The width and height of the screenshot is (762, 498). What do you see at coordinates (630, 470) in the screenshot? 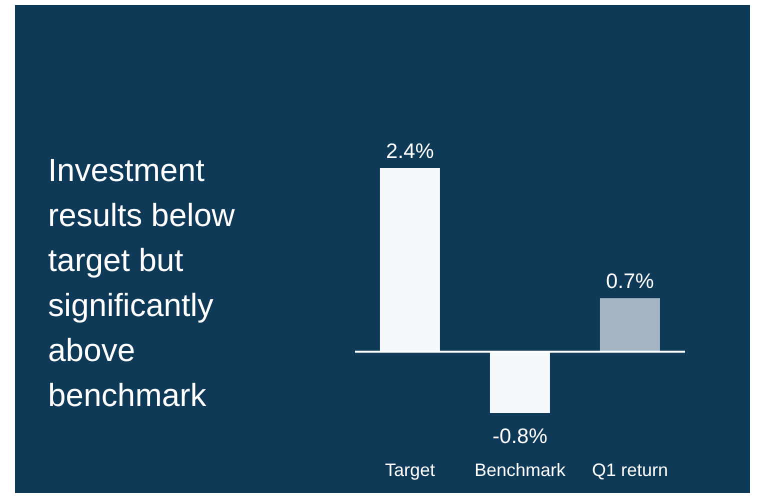
I see `x-tick-label: Q1 return` at bounding box center [630, 470].